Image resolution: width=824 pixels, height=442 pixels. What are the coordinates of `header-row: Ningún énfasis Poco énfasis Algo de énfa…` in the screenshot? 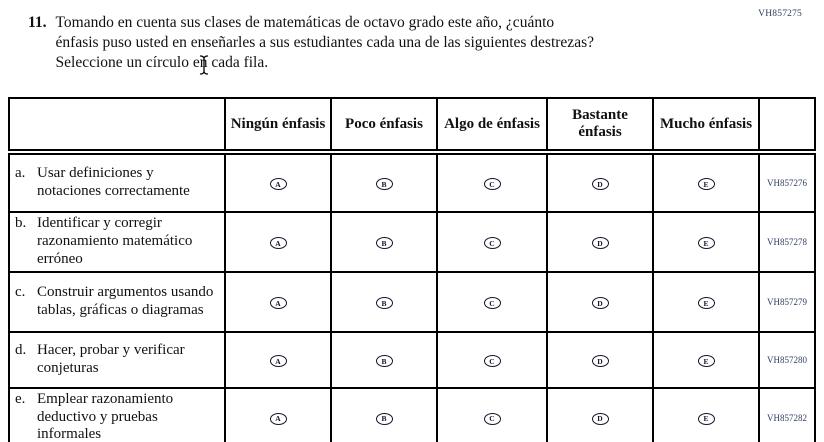 It's located at (412, 126).